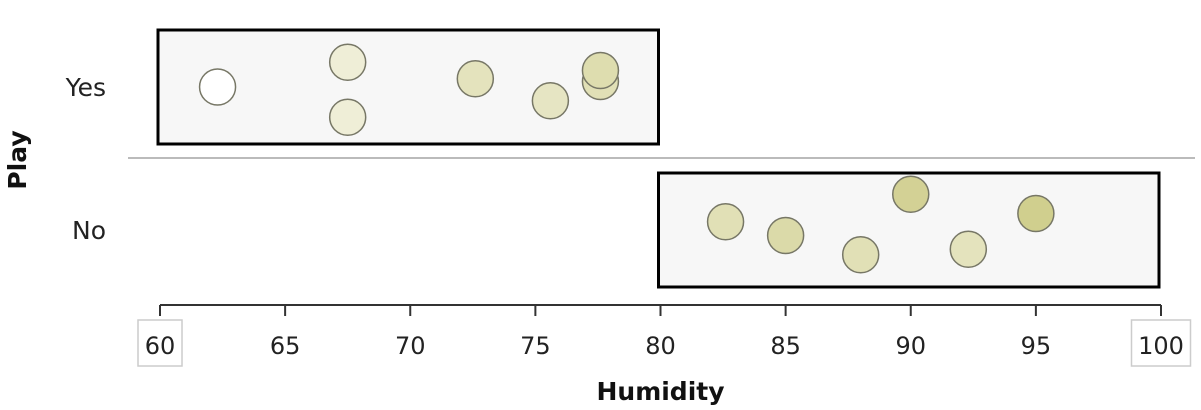 This screenshot has width=1201, height=410. I want to click on y-category-label-no: No, so click(89, 230).